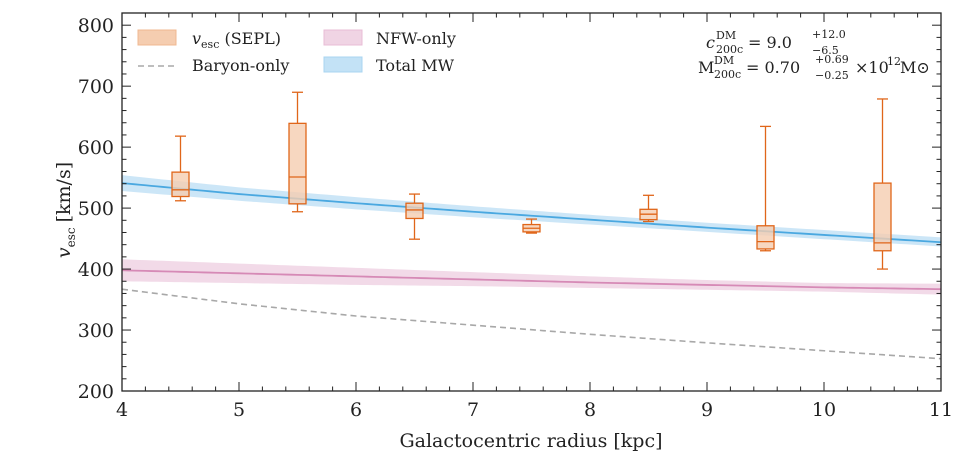 The image size is (972, 462). What do you see at coordinates (726, 35) in the screenshot?
I see `annotation-concentration-sup: DM` at bounding box center [726, 35].